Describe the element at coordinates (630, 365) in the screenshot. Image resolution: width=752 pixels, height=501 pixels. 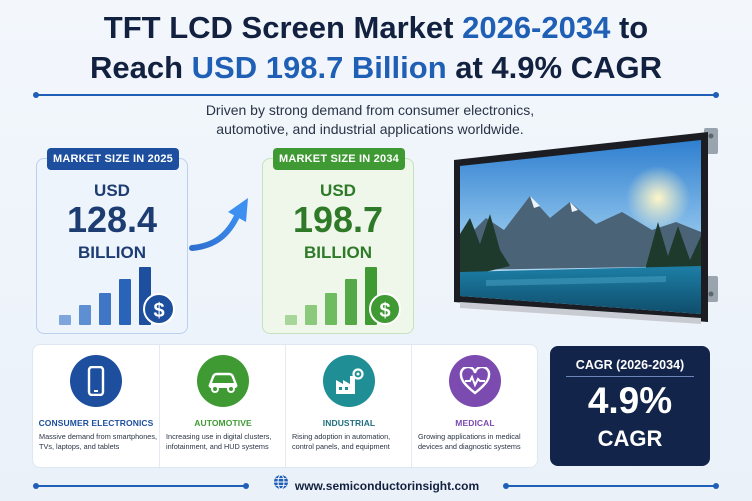
I see `cagr-label: CAGR (2026-2034)` at that location.